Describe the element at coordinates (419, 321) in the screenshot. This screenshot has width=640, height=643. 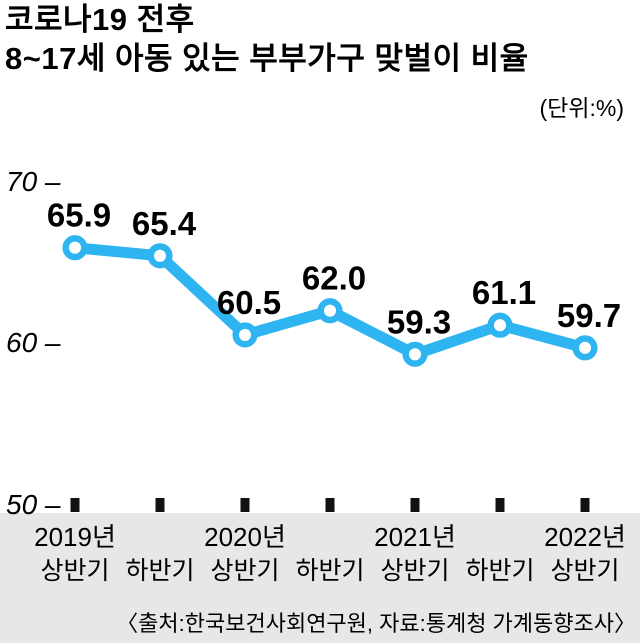
I see `data-value-label: 59.3` at that location.